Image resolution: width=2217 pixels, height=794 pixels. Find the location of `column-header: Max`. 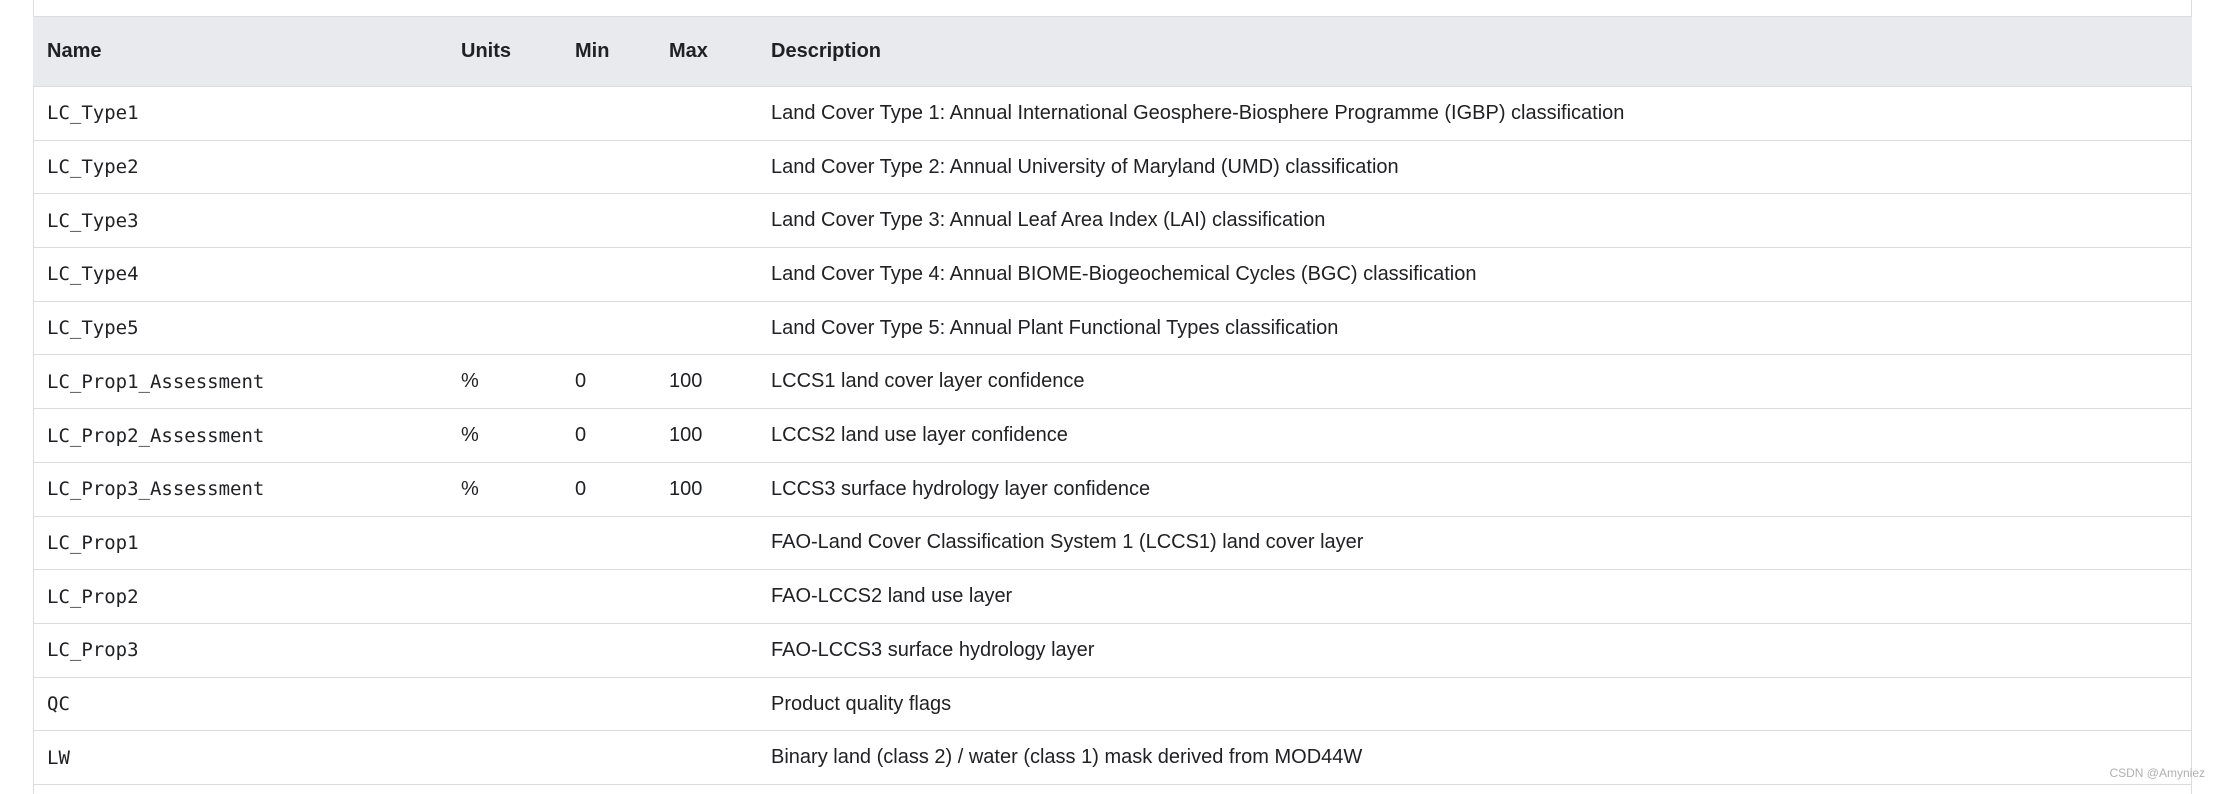

column-header: Max is located at coordinates (688, 51).